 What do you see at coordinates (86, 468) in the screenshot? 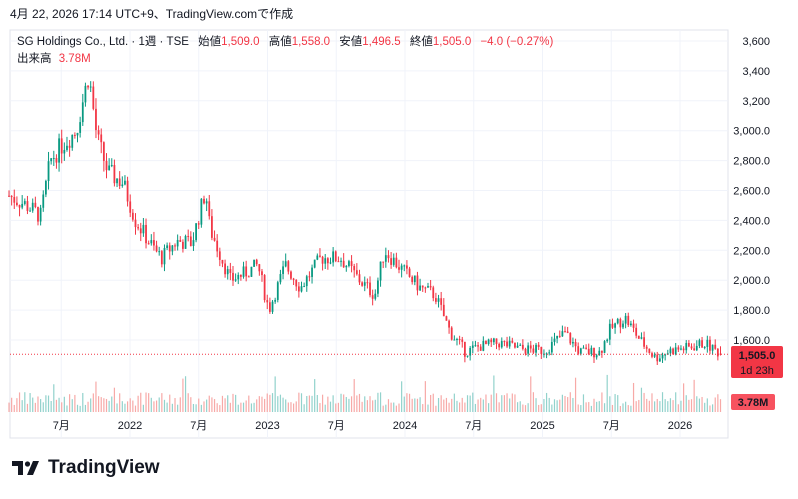
I see `tradingview-logo: TradingView` at bounding box center [86, 468].